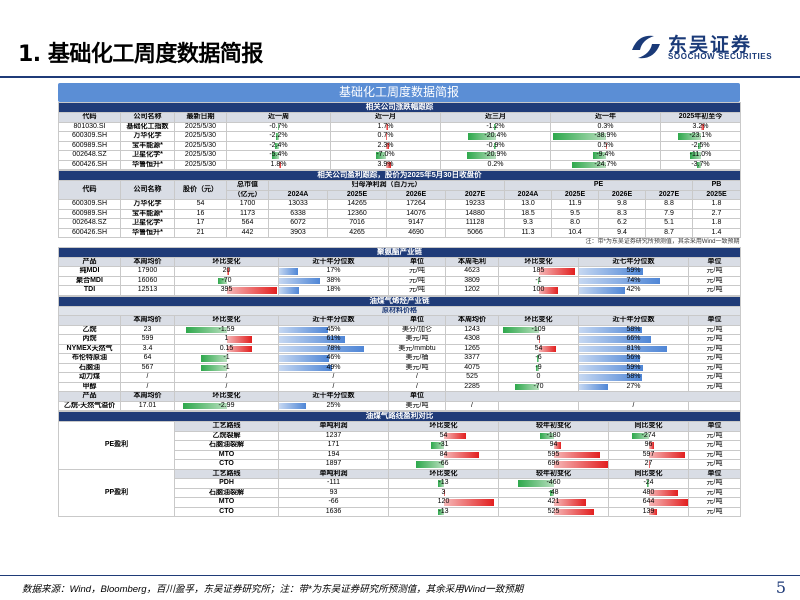 The image size is (800, 600). I want to click on bar-value: 0, so click(538, 376).